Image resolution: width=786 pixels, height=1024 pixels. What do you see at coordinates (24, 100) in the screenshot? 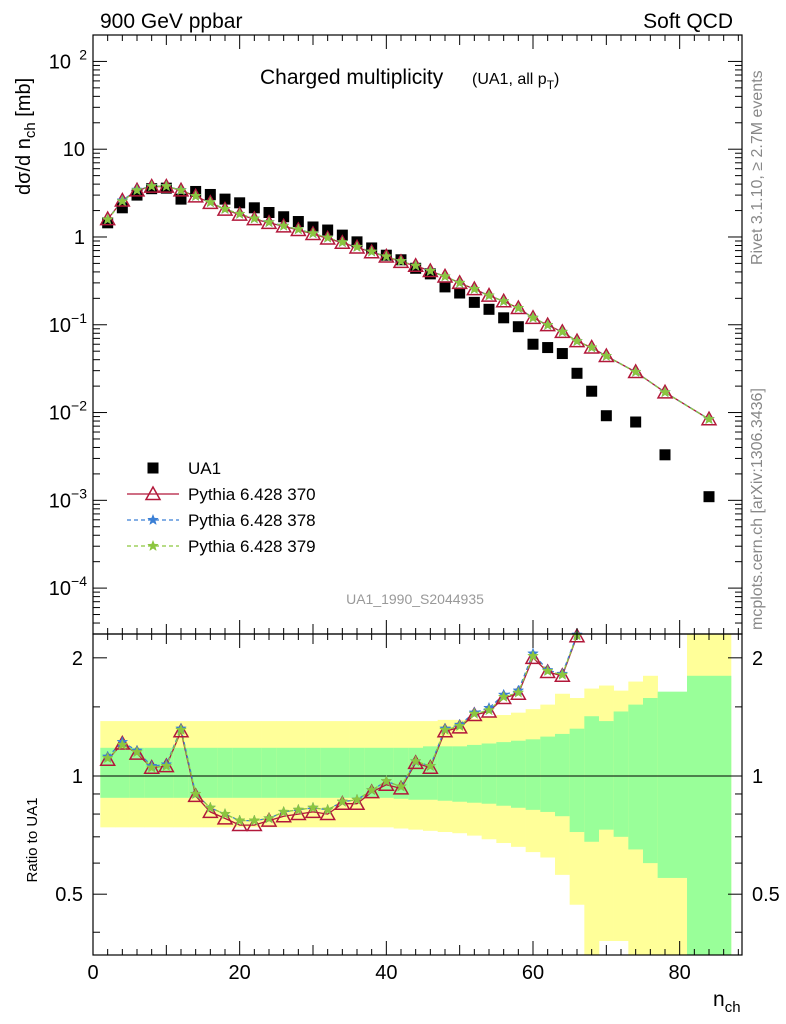
I see `main-y-axis-label-unit: [mb]` at bounding box center [24, 100].